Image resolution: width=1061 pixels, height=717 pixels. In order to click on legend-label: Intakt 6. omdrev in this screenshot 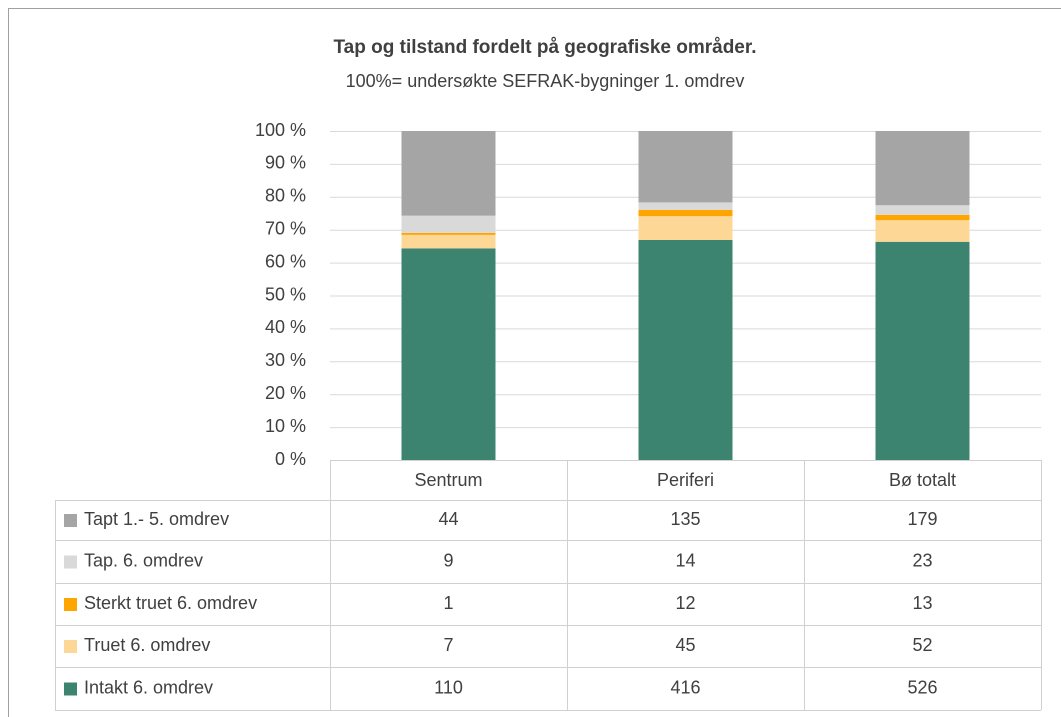, I will do `click(148, 687)`.